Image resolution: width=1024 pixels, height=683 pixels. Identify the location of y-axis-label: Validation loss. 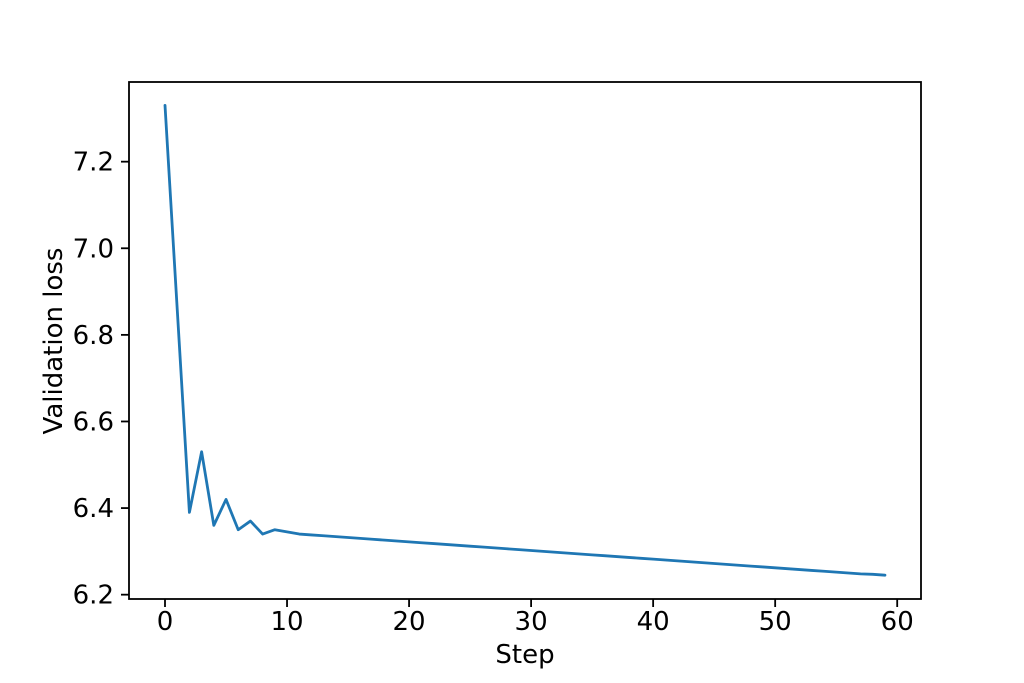
(54, 341).